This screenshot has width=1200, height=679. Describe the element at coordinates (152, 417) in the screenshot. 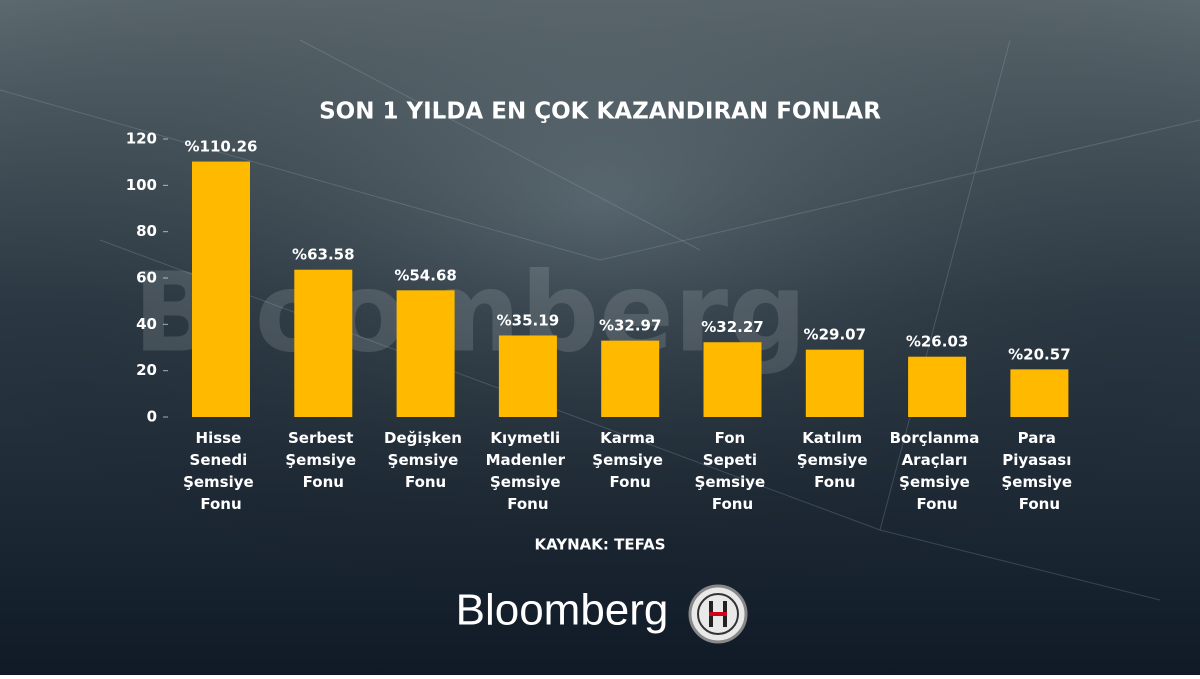

I see `y-tick-label: 0` at that location.